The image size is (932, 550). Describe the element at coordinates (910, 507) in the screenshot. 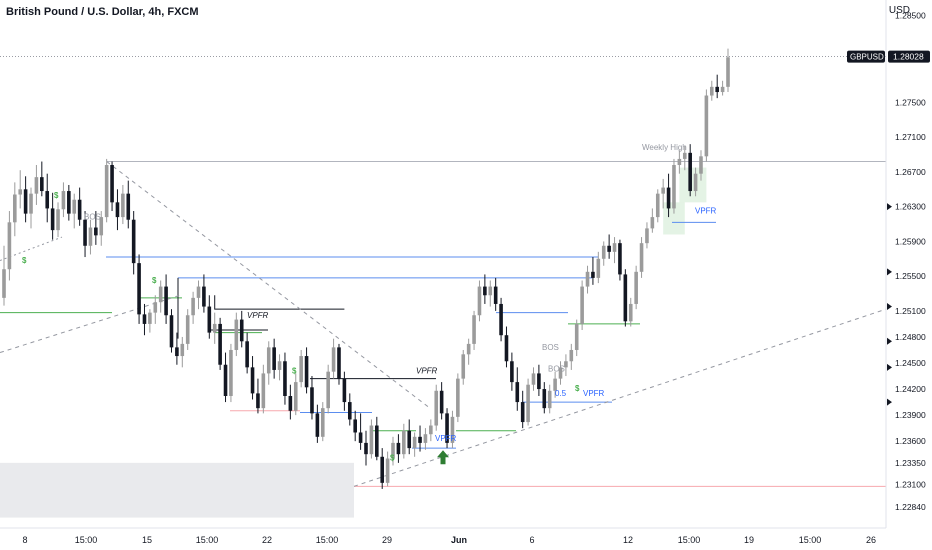

I see `y-tick-label: 1.22840` at that location.